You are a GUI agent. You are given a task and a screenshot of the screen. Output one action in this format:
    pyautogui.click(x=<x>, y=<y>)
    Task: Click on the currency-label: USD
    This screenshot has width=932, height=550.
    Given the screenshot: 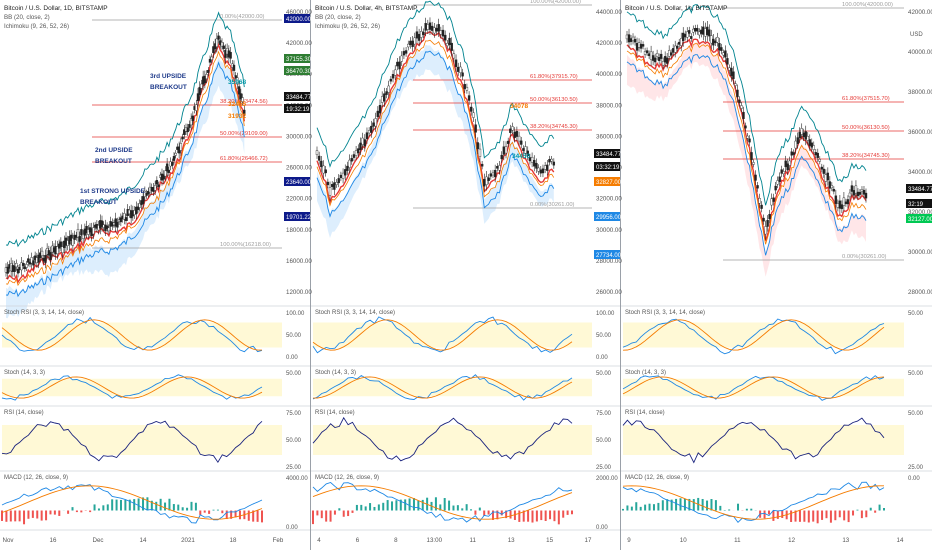 What is the action you would take?
    pyautogui.click(x=916, y=35)
    